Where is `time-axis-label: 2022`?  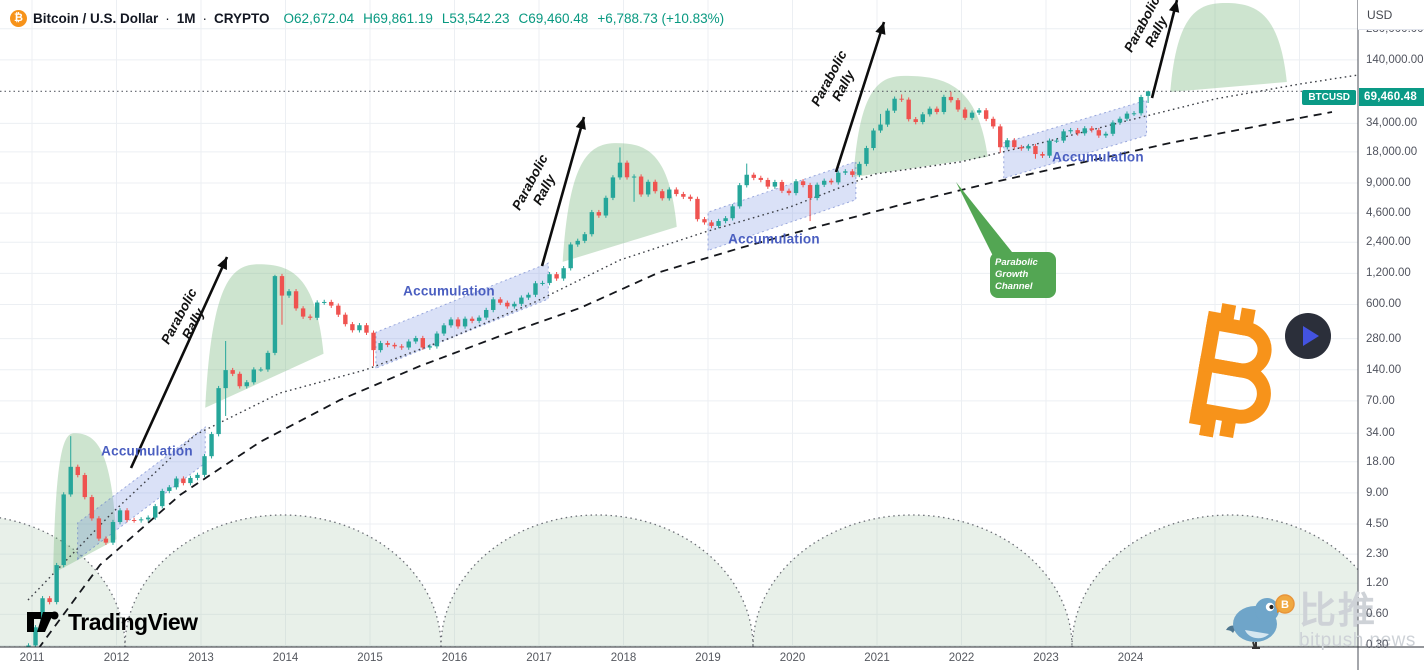
time-axis-label: 2022 is located at coordinates (961, 658).